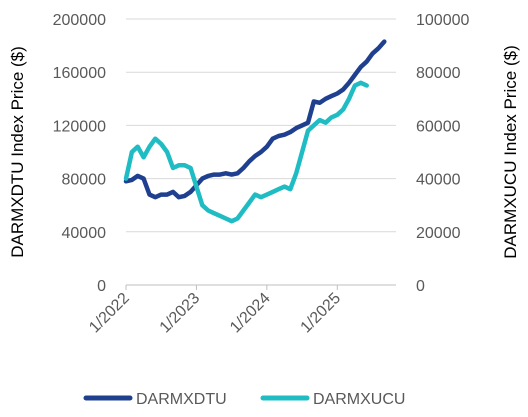 This screenshot has width=528, height=417. Describe the element at coordinates (244, 399) in the screenshot. I see `legend: DARMXDTU DARMXUCU` at that location.